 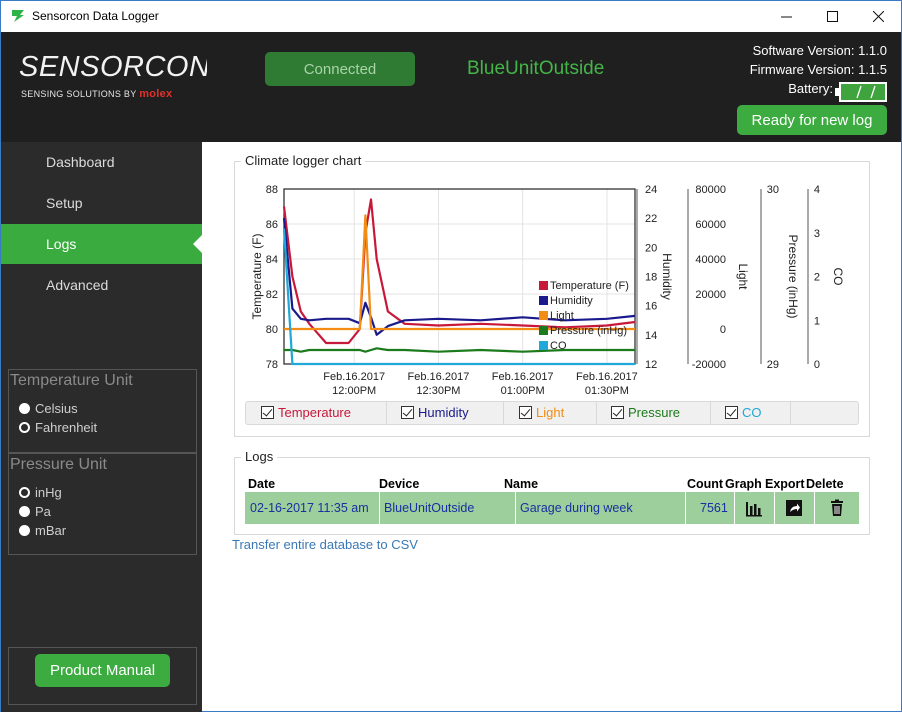 I want to click on ready-for-new-log-button: Ready for new log, so click(x=812, y=120).